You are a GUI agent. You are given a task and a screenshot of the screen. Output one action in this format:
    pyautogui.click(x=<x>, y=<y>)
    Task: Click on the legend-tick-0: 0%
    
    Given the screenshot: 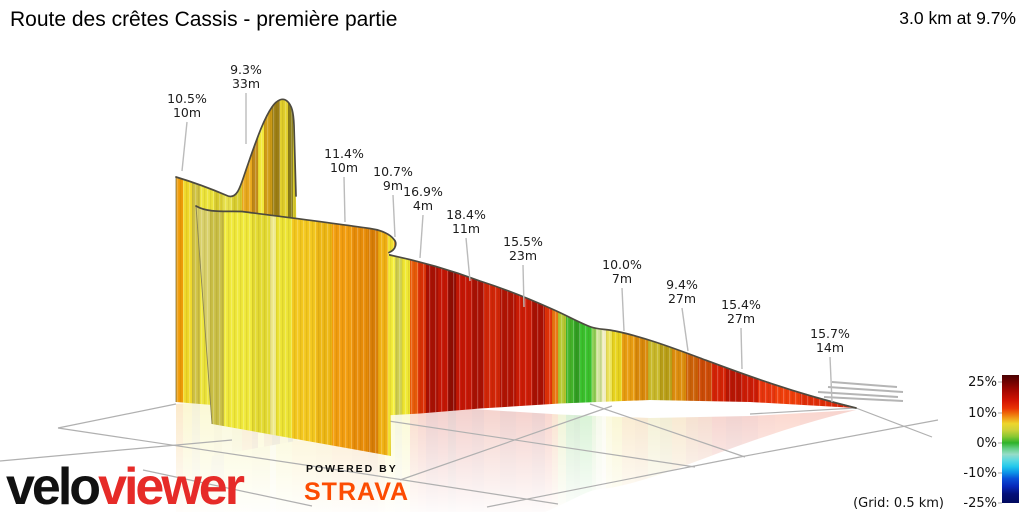 What is the action you would take?
    pyautogui.click(x=986, y=443)
    